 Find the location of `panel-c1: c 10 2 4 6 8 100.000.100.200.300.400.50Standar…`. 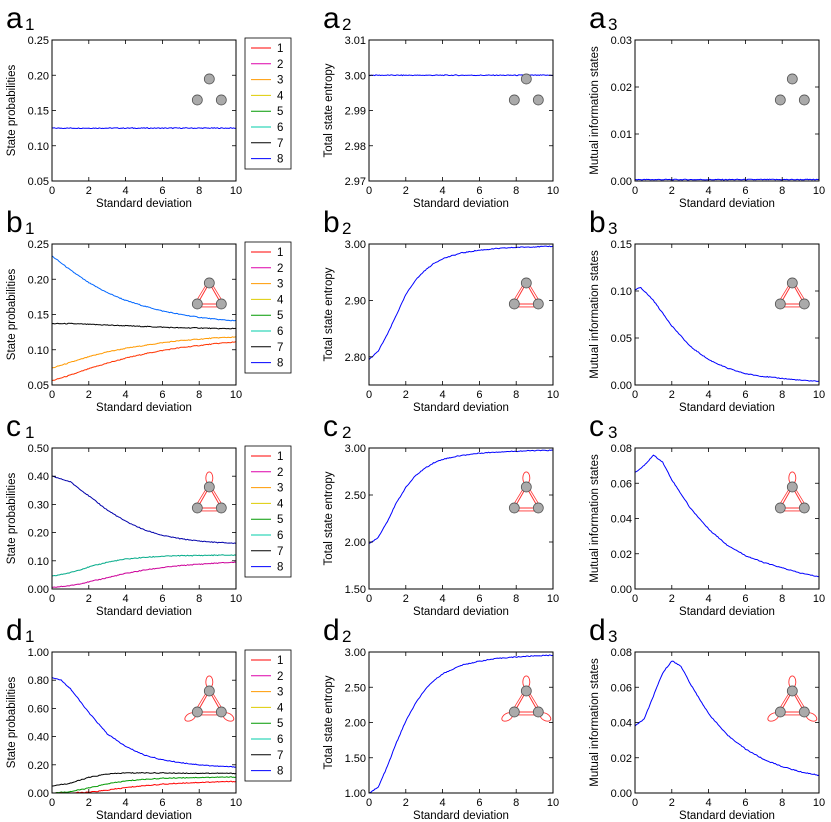

panel-c1: c 10 2 4 6 8 100.000.100.200.300.400.50Standar… is located at coordinates (149, 514).